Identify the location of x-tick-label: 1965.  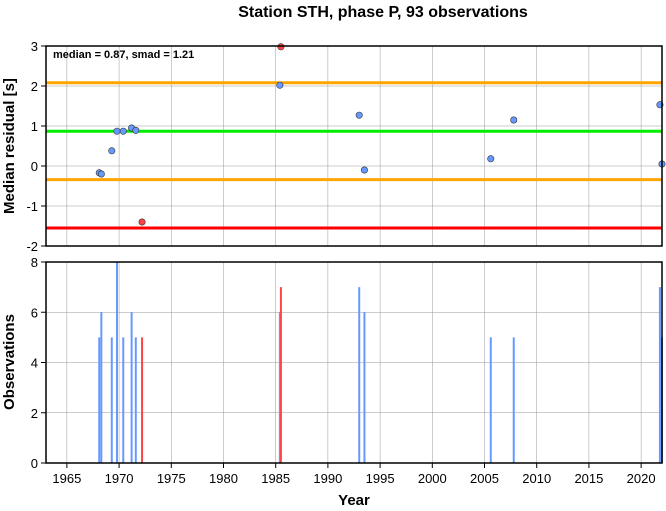
(66, 478).